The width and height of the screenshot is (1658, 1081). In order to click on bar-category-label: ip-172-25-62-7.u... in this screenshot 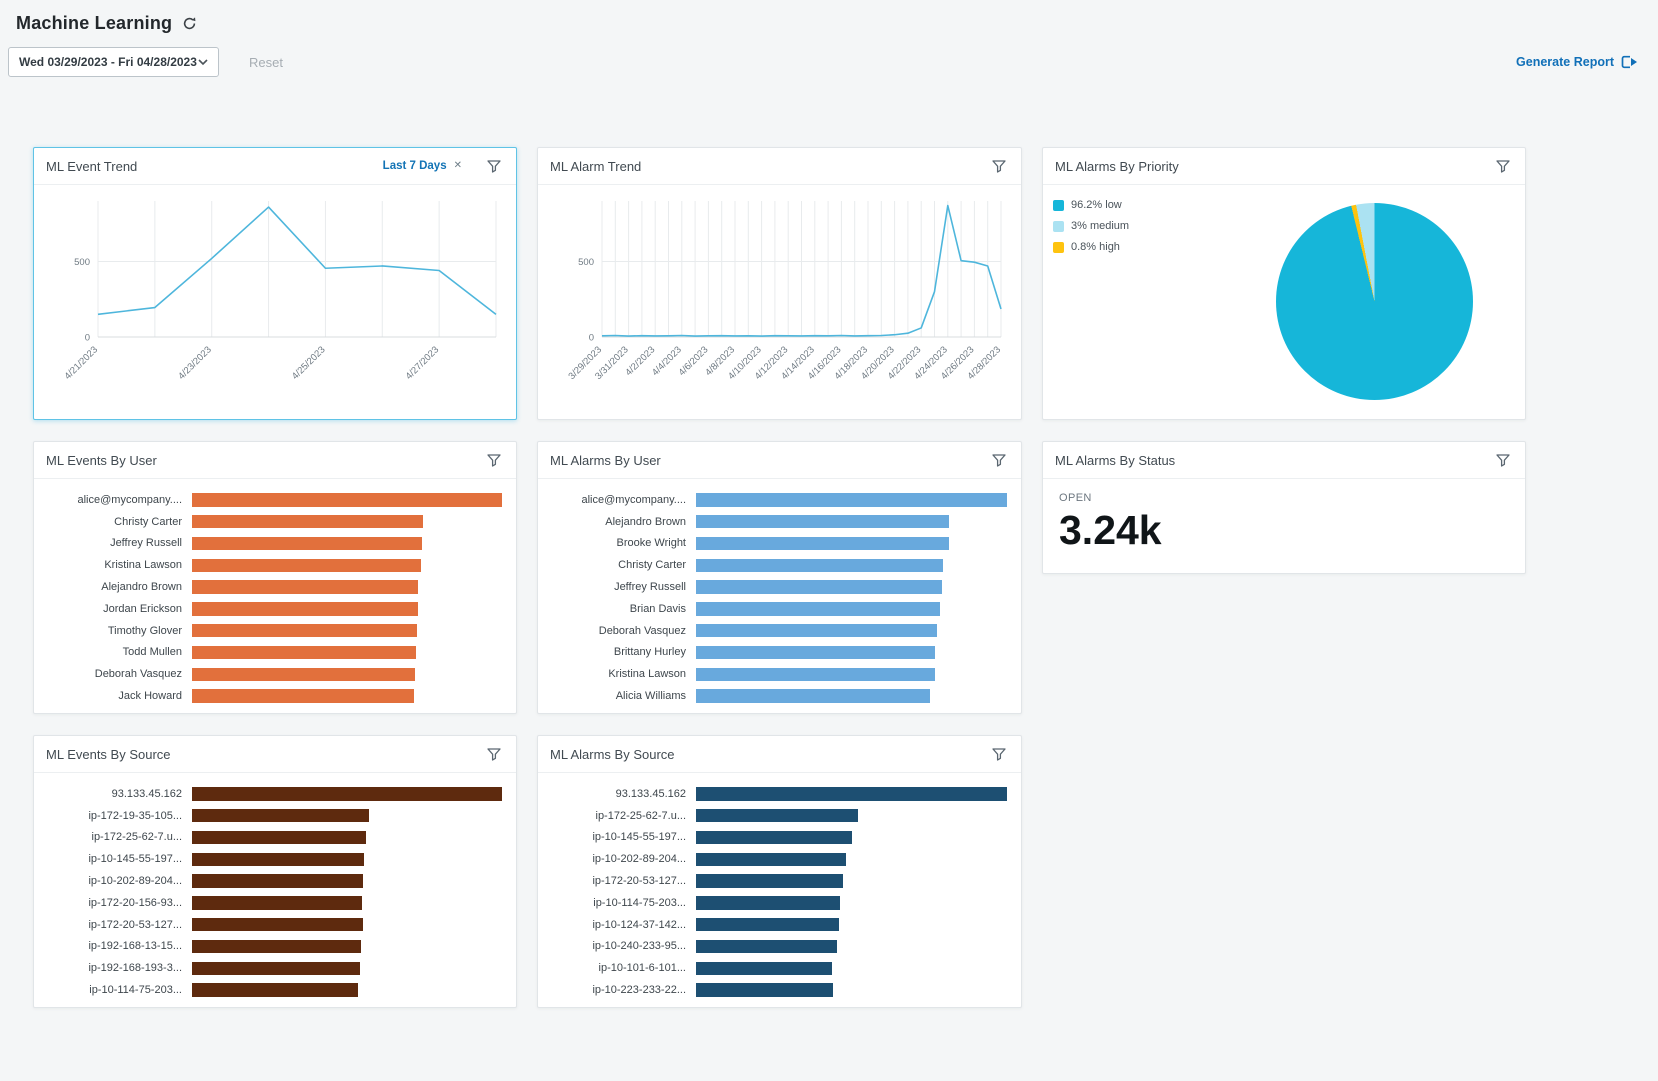, I will do `click(137, 837)`.